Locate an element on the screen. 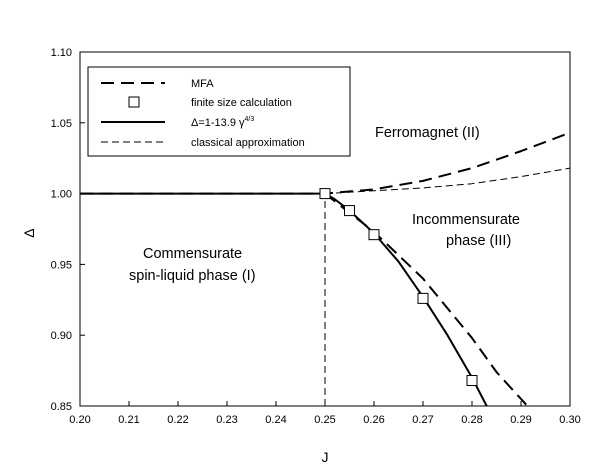  y-tick-label: 1.00 is located at coordinates (61, 195).